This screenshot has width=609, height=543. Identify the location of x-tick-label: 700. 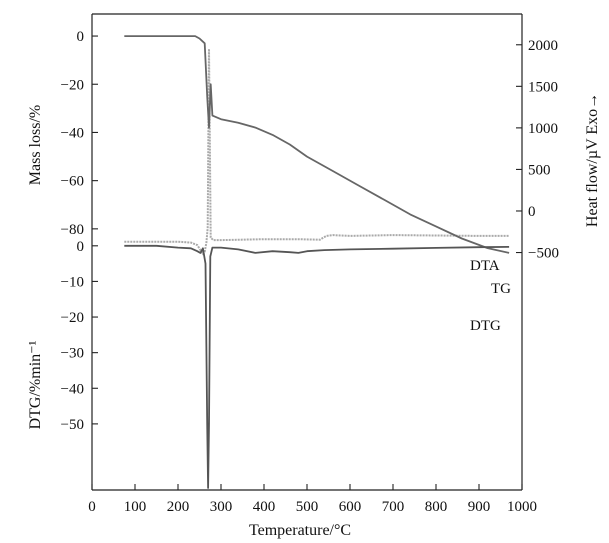
(393, 507).